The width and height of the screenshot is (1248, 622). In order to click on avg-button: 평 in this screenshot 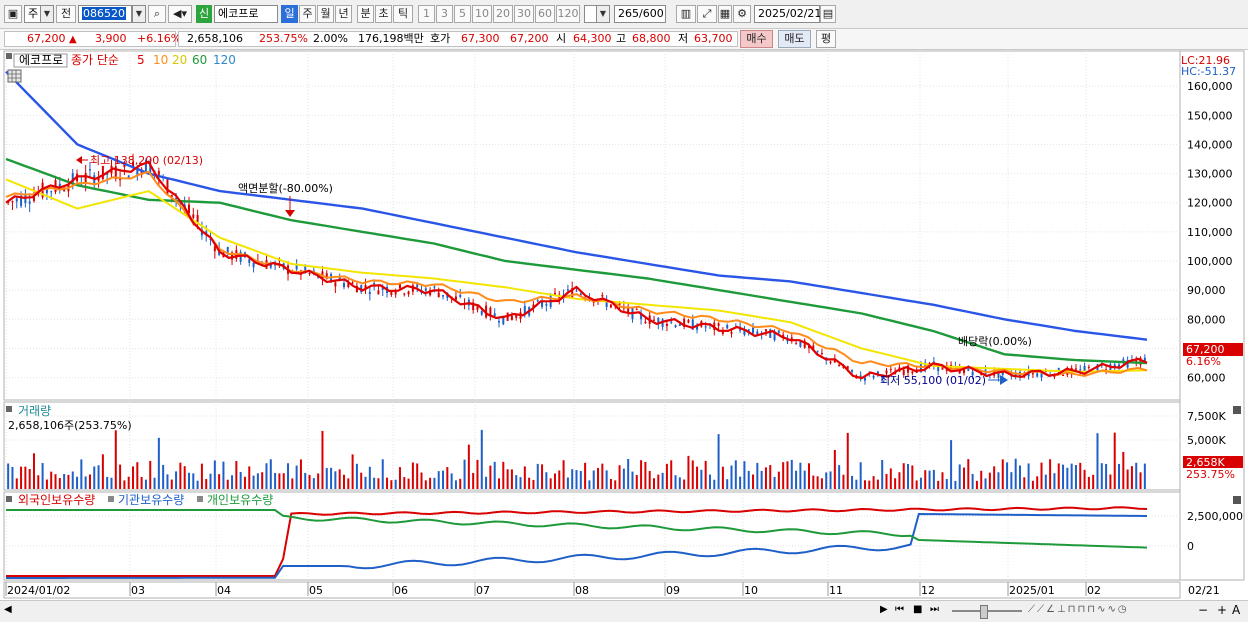, I will do `click(826, 39)`.